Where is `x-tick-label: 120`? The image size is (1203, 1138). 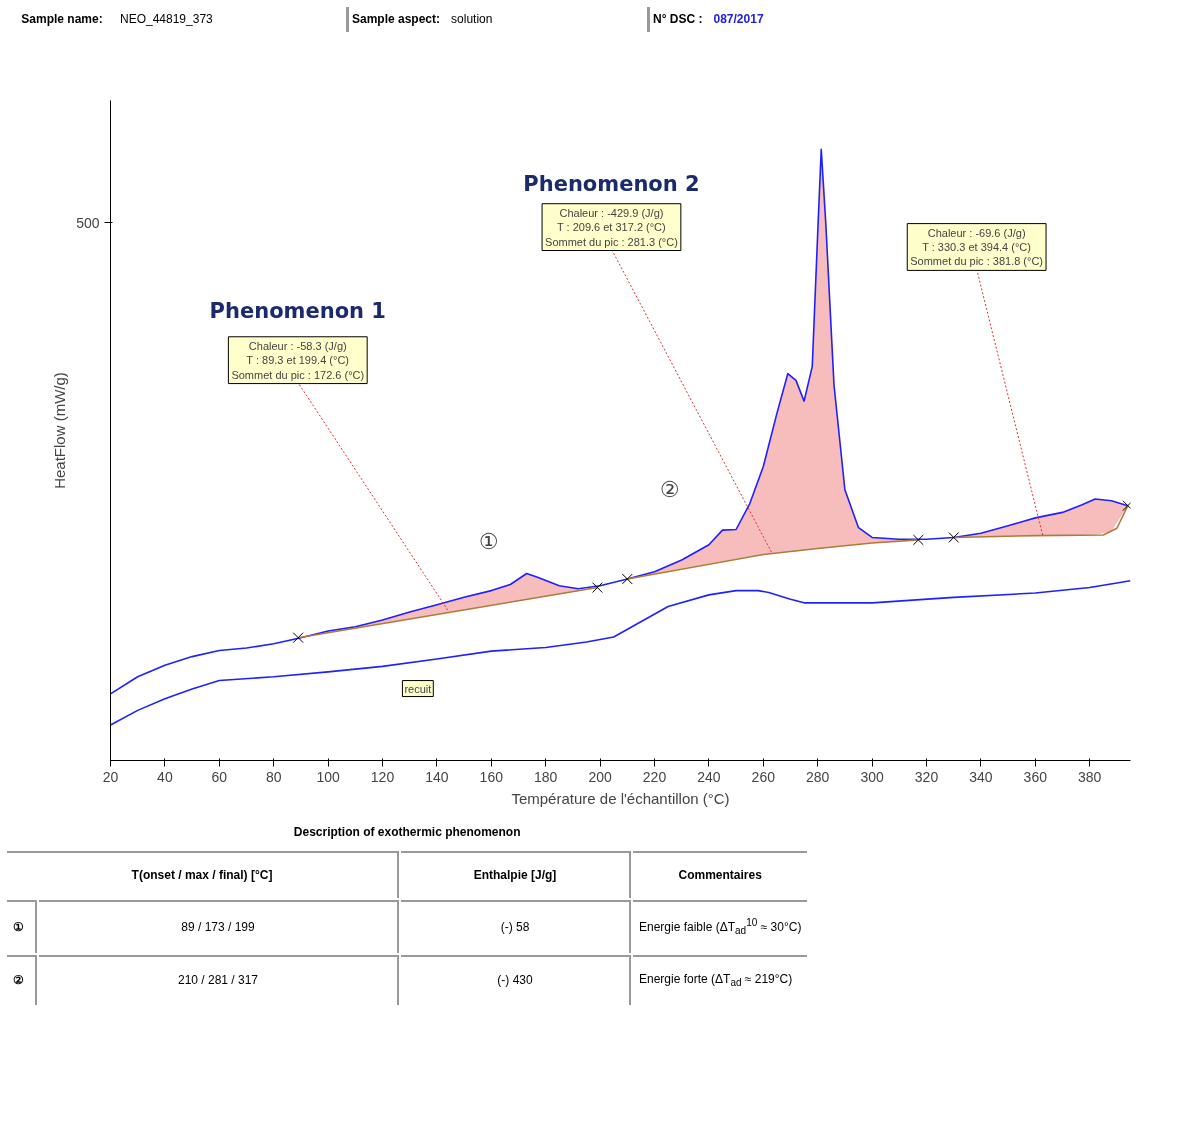
x-tick-label: 120 is located at coordinates (382, 776).